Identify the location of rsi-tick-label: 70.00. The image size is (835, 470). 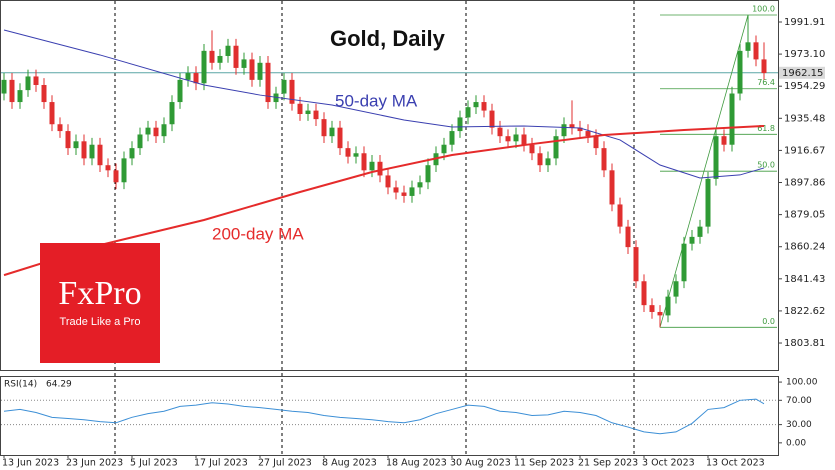
(799, 401).